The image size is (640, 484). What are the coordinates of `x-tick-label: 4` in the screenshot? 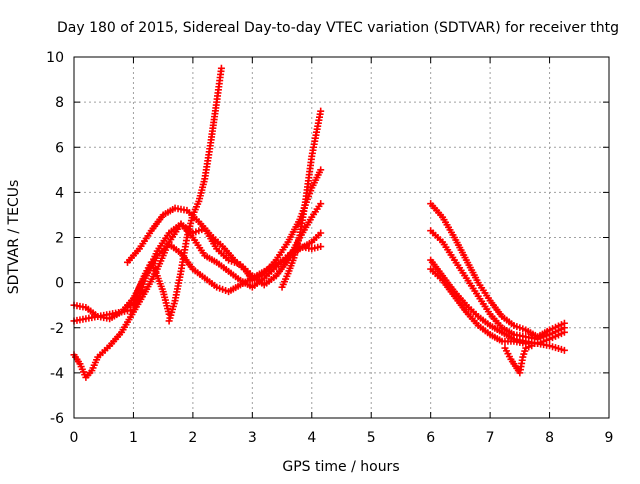 It's located at (311, 438).